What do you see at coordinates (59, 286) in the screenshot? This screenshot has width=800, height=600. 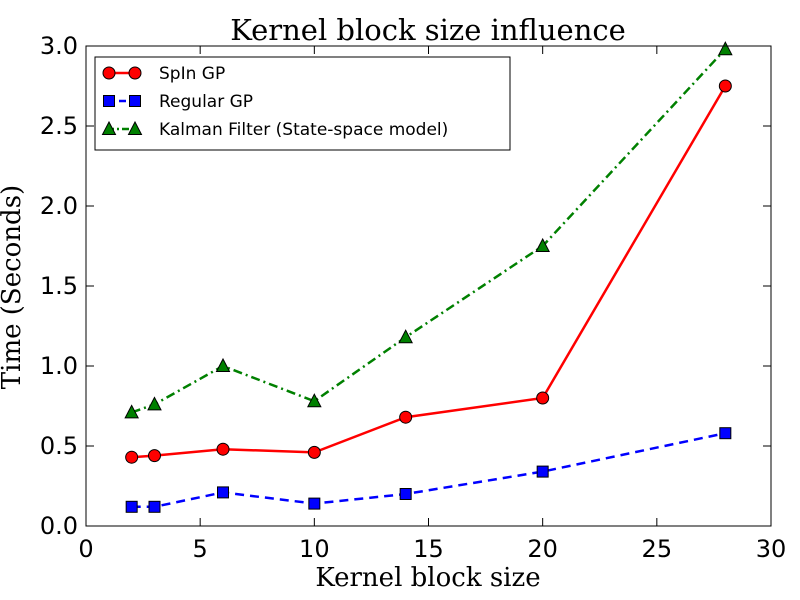 I see `y-tick-label: 1.5` at bounding box center [59, 286].